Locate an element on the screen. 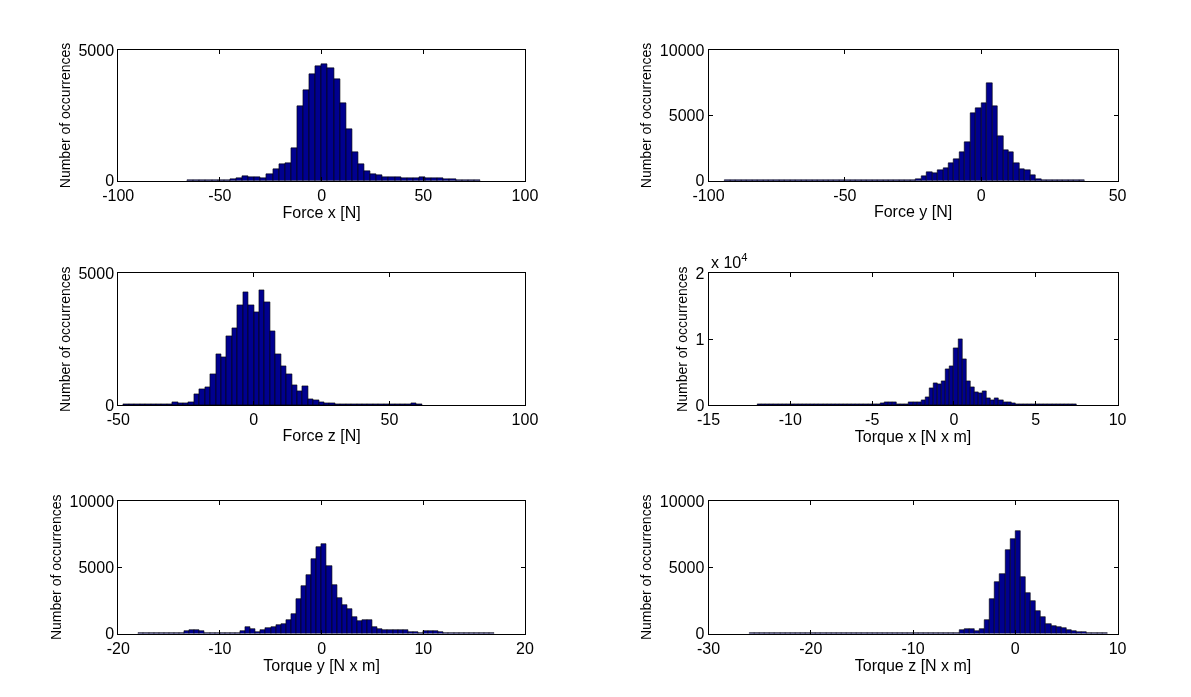 Image resolution: width=1191 pixels, height=697 pixels. x-tick-label: 5 is located at coordinates (1036, 420).